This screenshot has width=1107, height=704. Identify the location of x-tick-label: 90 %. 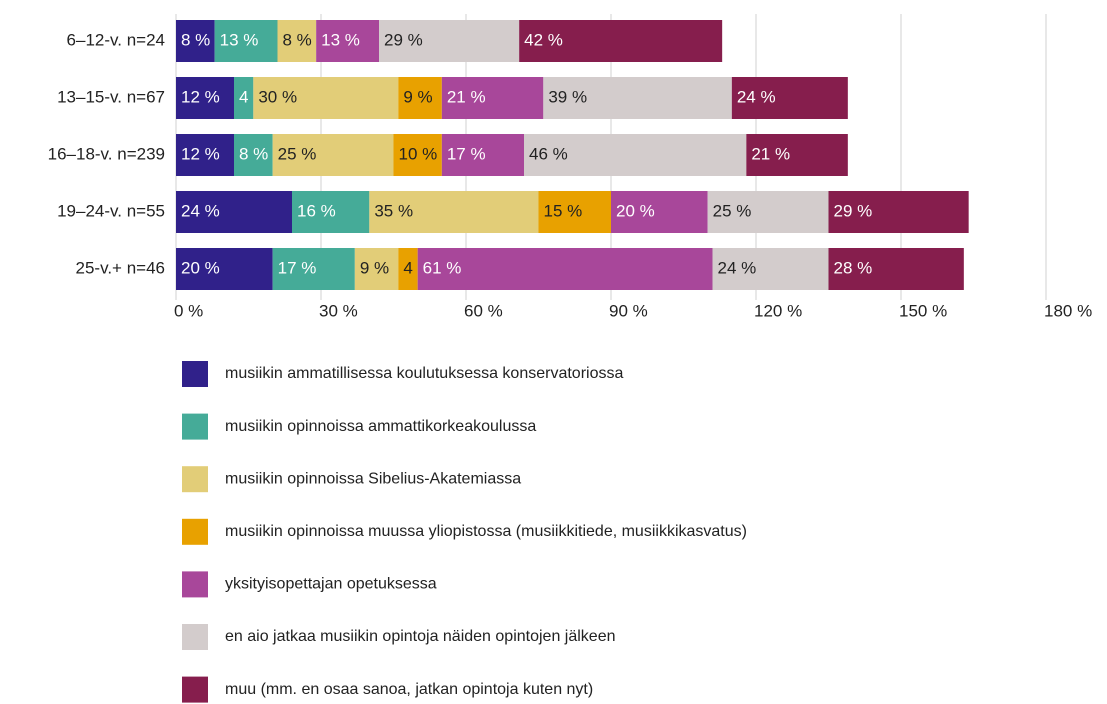
(628, 310).